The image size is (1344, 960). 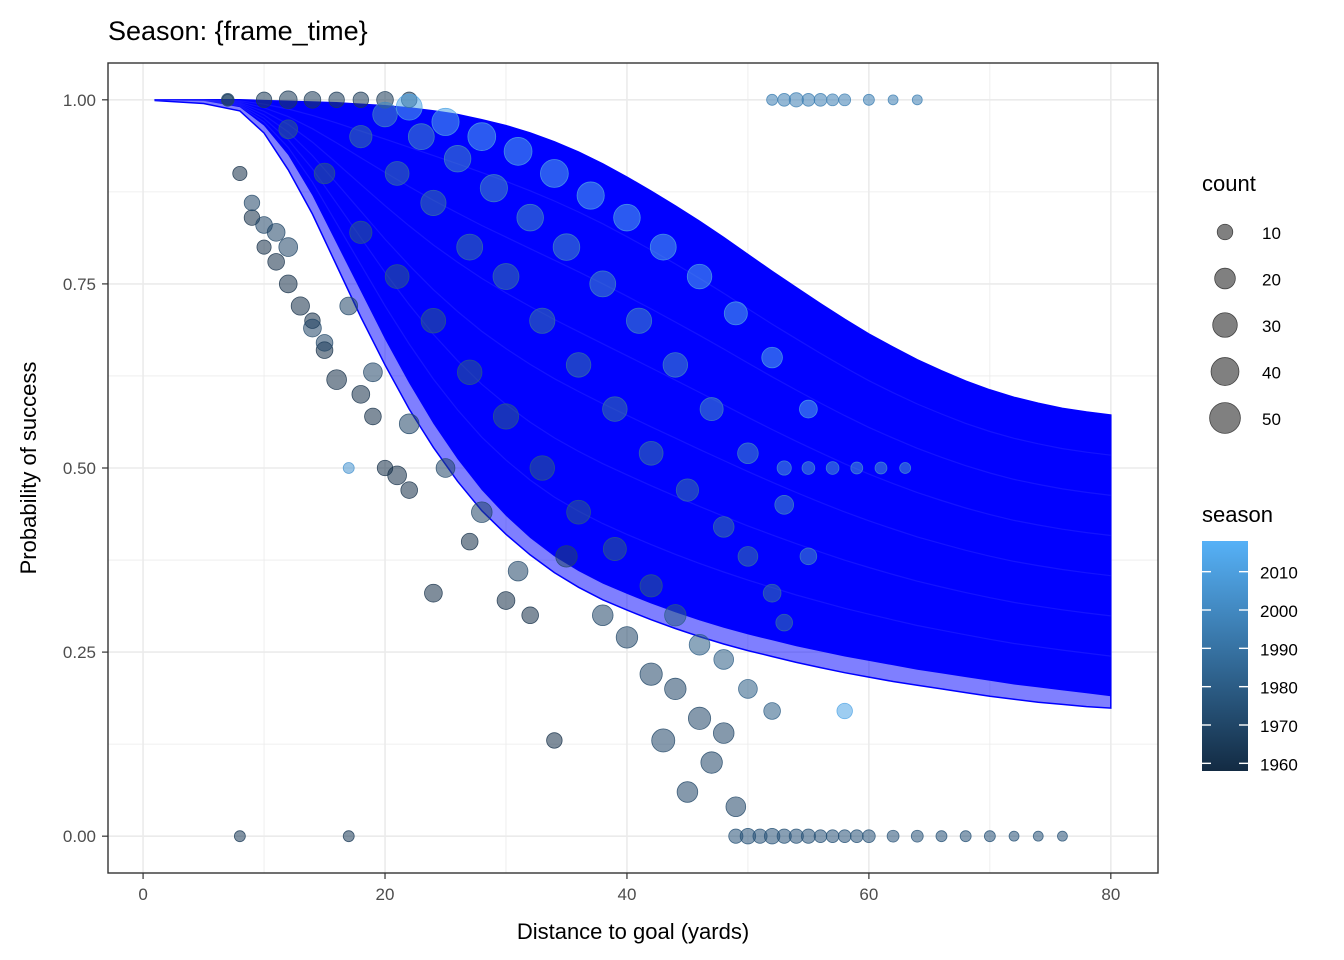 I want to click on y-axis-title: Probability of success, so click(x=28, y=468).